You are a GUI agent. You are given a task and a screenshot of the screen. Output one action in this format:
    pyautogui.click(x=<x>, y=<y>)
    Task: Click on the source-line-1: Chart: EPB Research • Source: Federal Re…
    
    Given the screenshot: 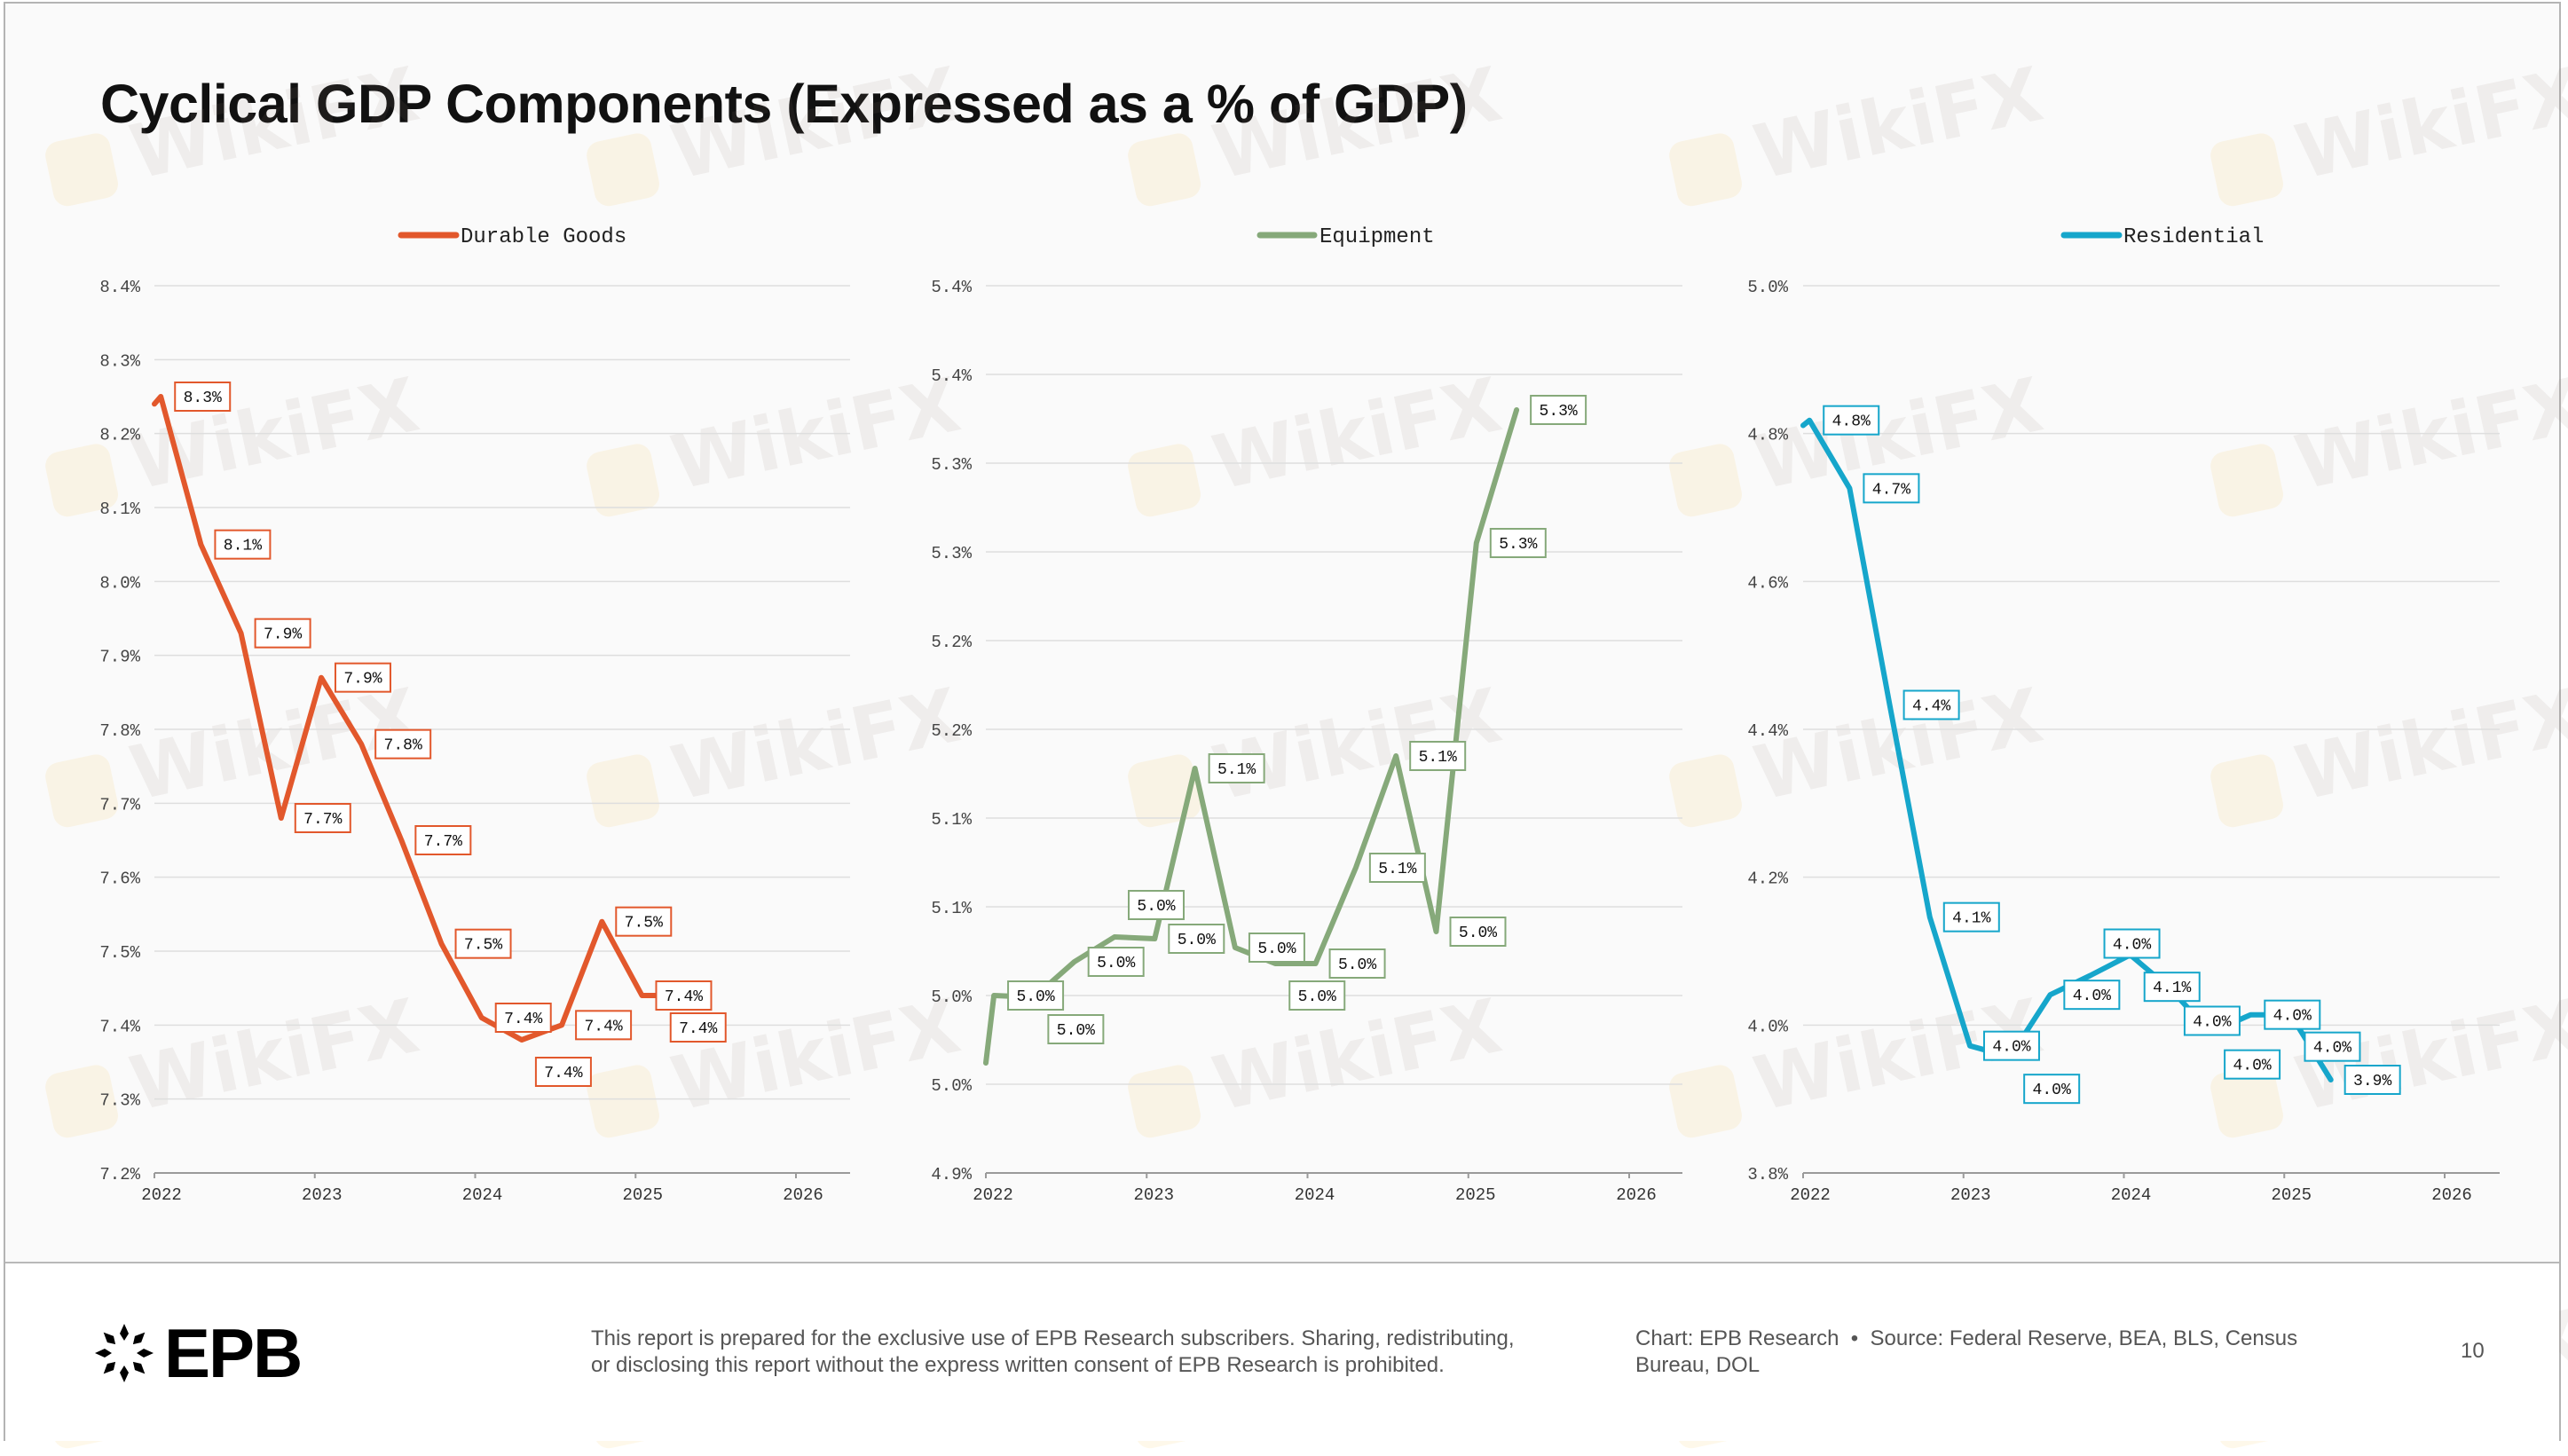 What is the action you would take?
    pyautogui.click(x=1966, y=1338)
    